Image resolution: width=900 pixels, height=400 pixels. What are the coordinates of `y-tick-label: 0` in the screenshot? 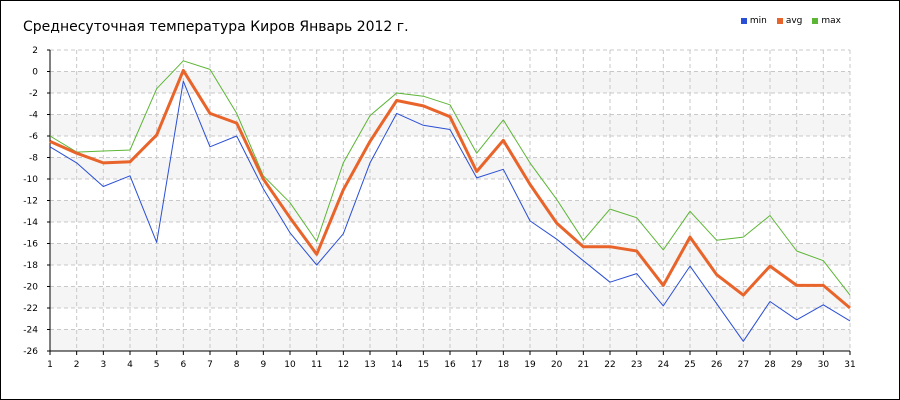 It's located at (35, 73).